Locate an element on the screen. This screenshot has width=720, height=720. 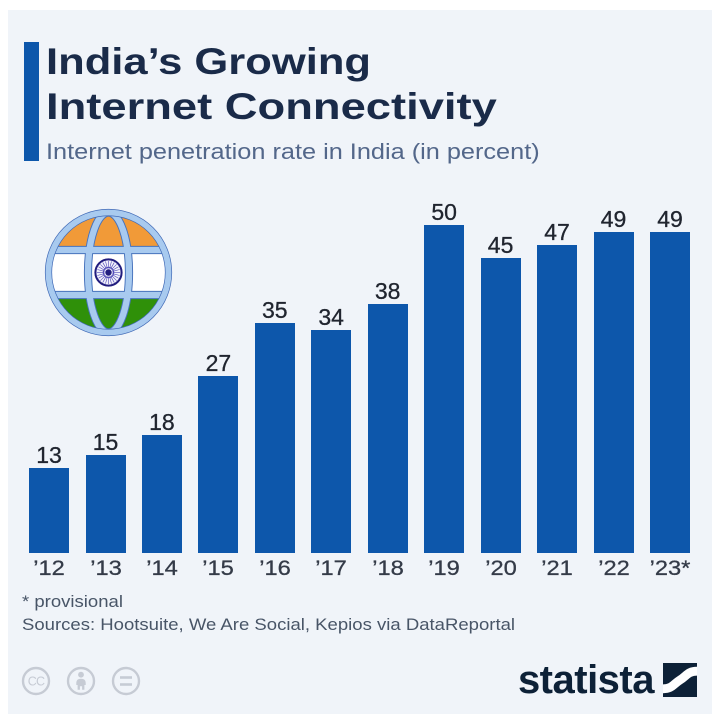
svg-text: CC is located at coordinates (36, 681).